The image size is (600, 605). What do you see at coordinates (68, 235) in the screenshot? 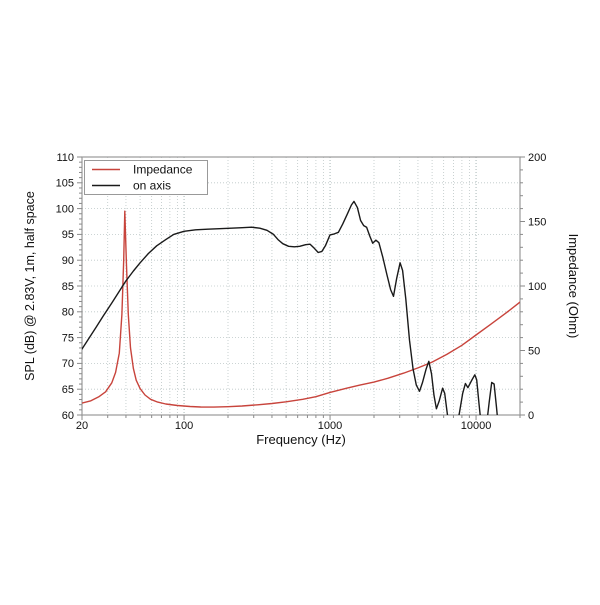
I see `left-tick-label: 95` at bounding box center [68, 235].